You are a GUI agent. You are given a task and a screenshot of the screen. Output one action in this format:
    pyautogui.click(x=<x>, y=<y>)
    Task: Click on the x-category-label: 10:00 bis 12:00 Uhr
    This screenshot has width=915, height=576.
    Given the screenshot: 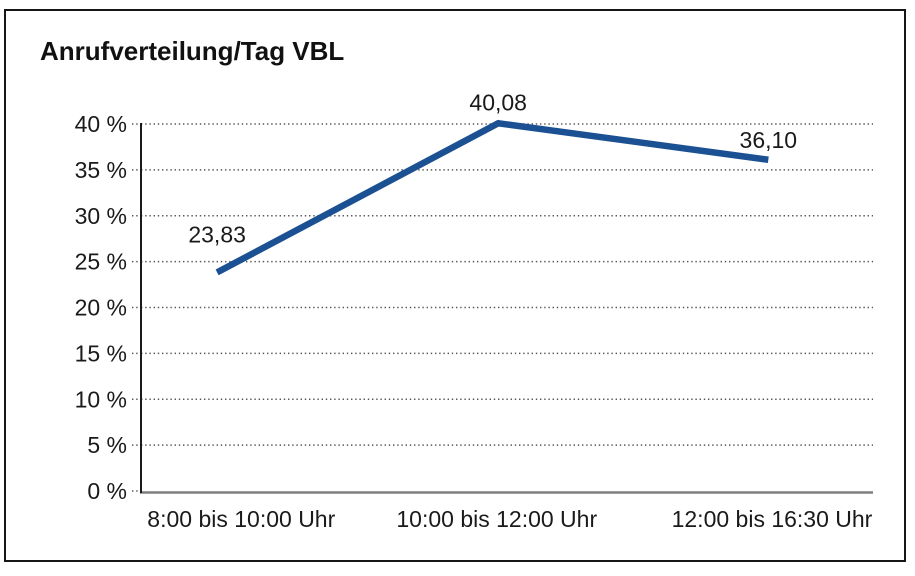 What is the action you would take?
    pyautogui.click(x=496, y=519)
    